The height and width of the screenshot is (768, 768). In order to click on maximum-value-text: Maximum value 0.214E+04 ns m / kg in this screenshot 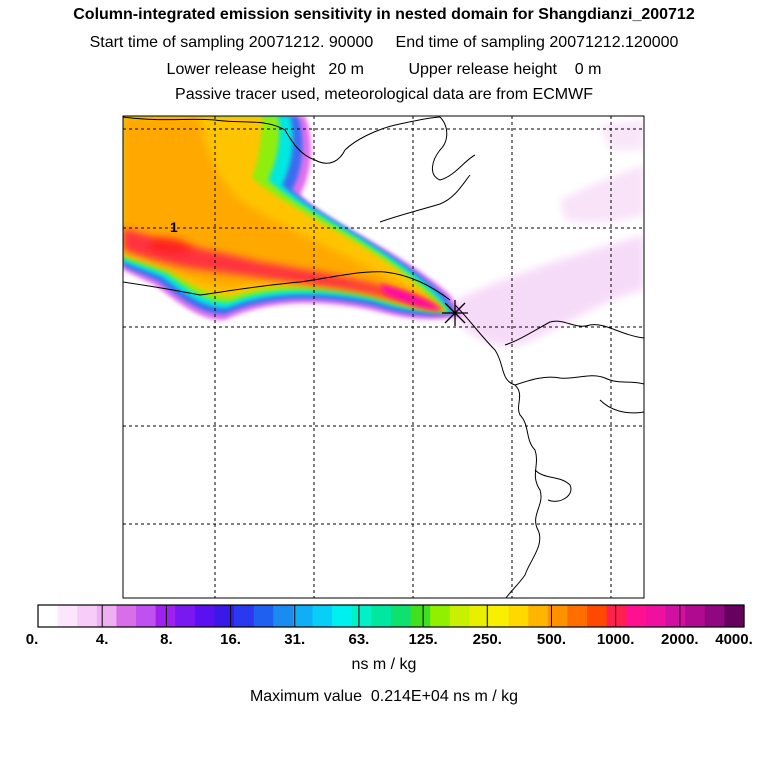, I will do `click(384, 696)`.